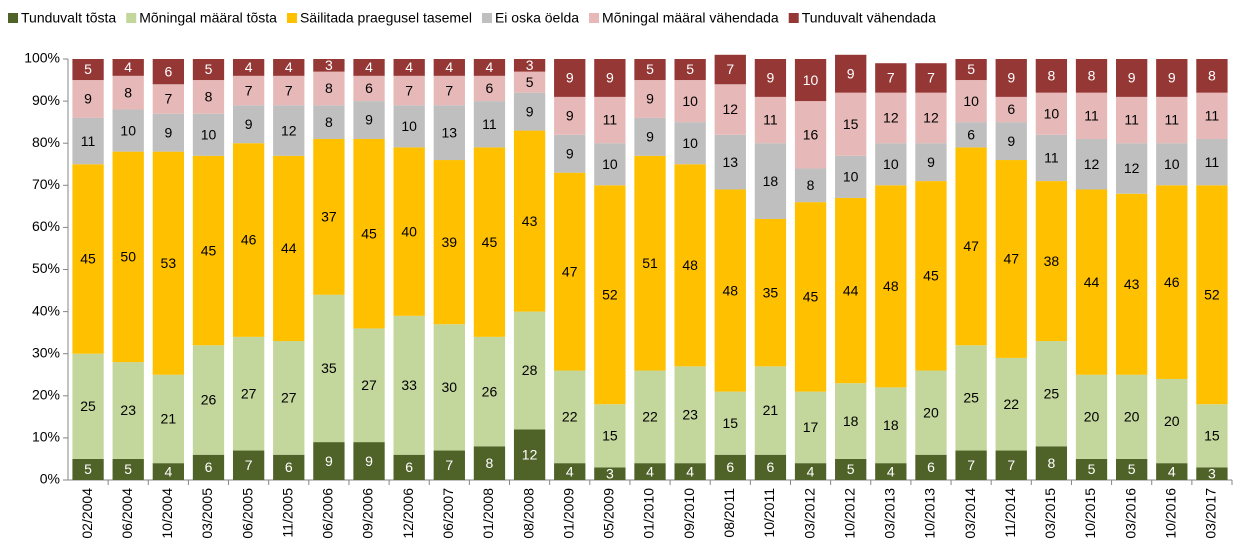 This screenshot has height=552, width=1251. Describe the element at coordinates (127, 513) in the screenshot. I see `x-tick-label: 06/2004` at that location.